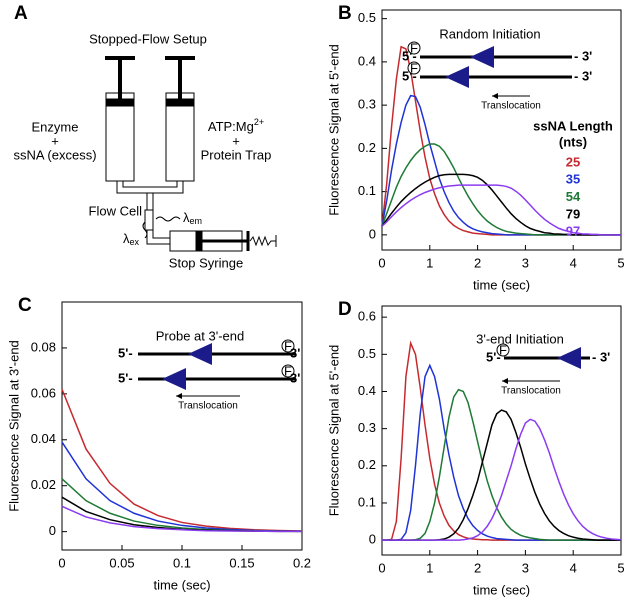 The height and width of the screenshot is (603, 626). Describe the element at coordinates (196, 221) in the screenshot. I see `subscript: em` at that location.